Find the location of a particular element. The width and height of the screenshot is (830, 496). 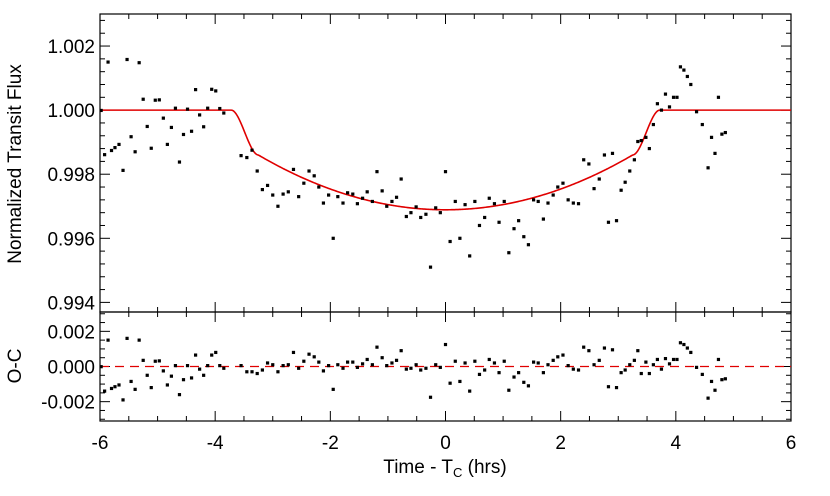

time-x-tick-label: -6 is located at coordinates (100, 443).